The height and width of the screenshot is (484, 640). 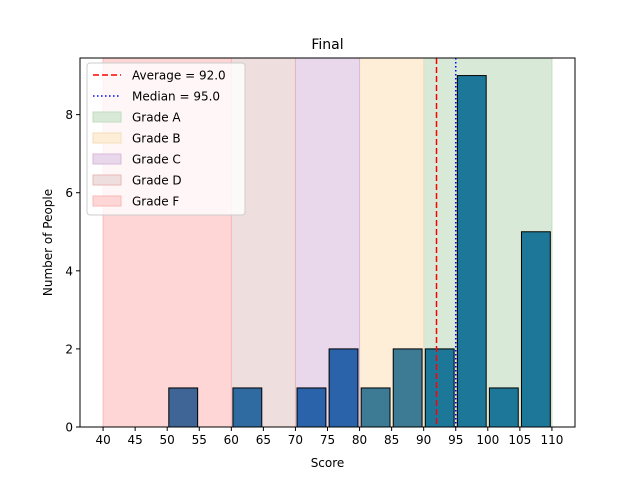 I want to click on y-tick-label: 8, so click(x=69, y=115).